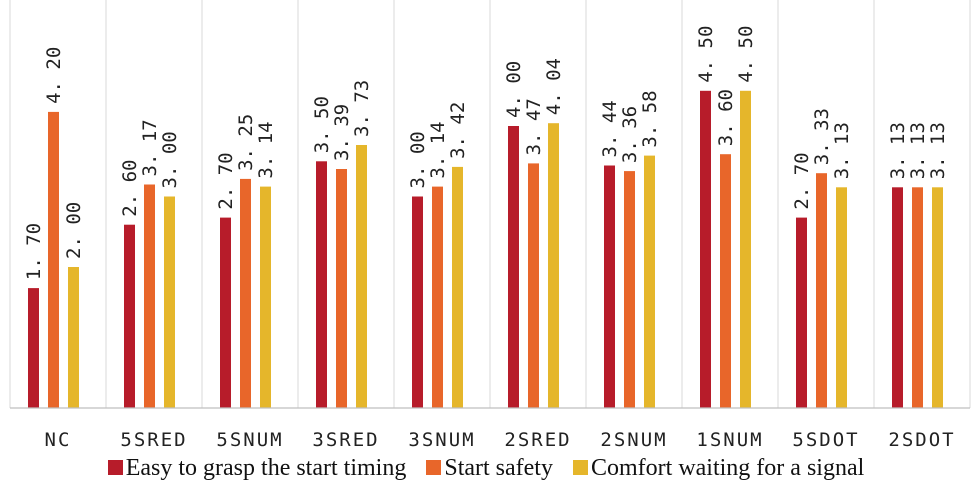 This screenshot has width=972, height=501. Describe the element at coordinates (153, 439) in the screenshot. I see `x-tick-label-5sred: 5SRED` at that location.